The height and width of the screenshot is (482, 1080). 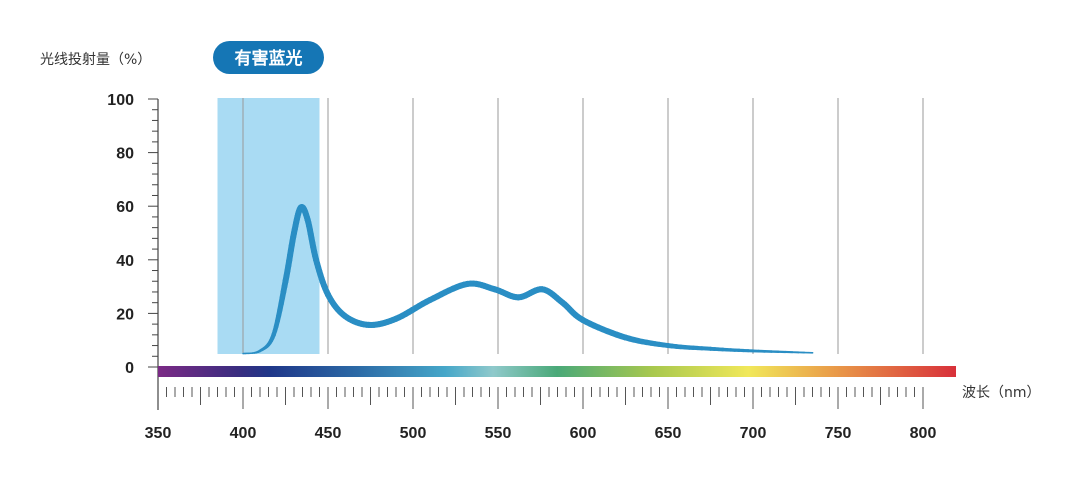 I want to click on x-tick-label: 450, so click(x=328, y=433).